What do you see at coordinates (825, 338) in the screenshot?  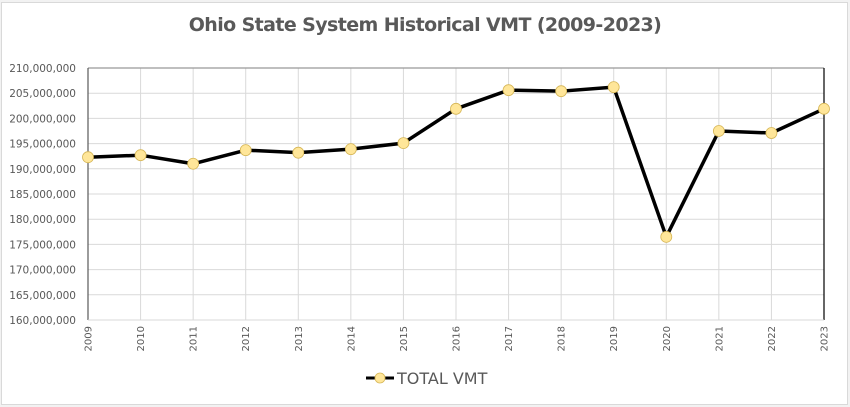 I see `x-tick-label: 2023` at bounding box center [825, 338].